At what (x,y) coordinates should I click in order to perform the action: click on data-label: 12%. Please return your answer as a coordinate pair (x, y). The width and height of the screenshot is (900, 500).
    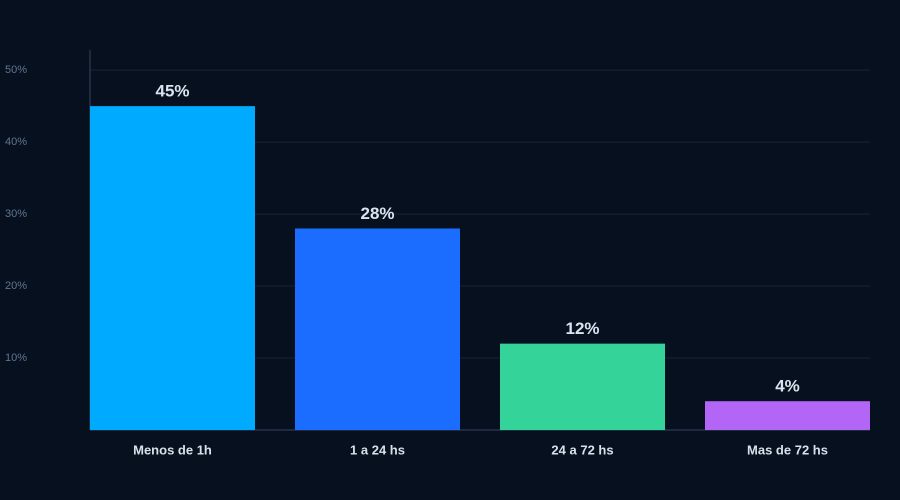
    Looking at the image, I should click on (582, 328).